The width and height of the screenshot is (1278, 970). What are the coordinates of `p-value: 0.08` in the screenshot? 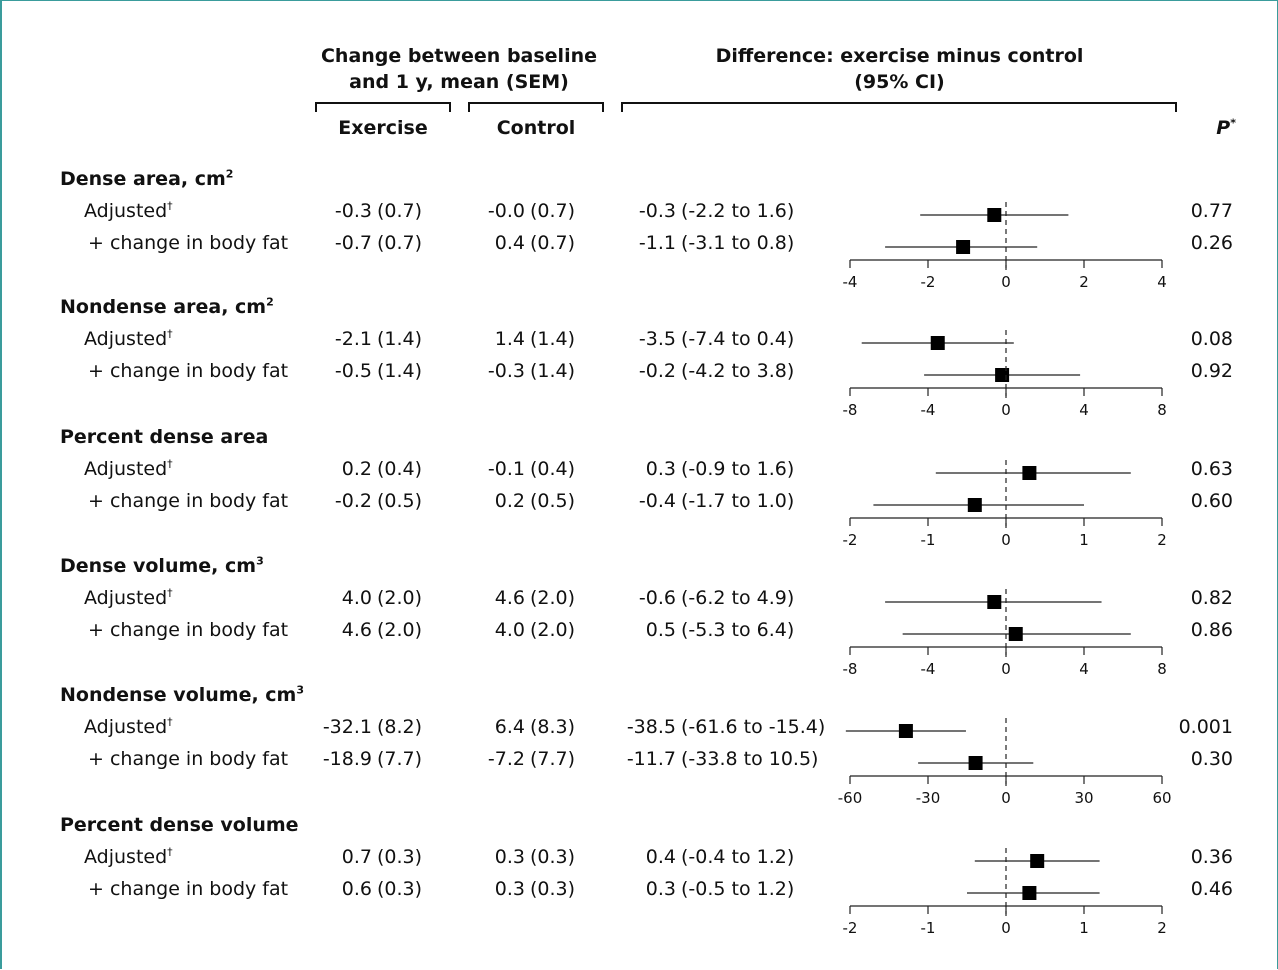 It's located at (1211, 339).